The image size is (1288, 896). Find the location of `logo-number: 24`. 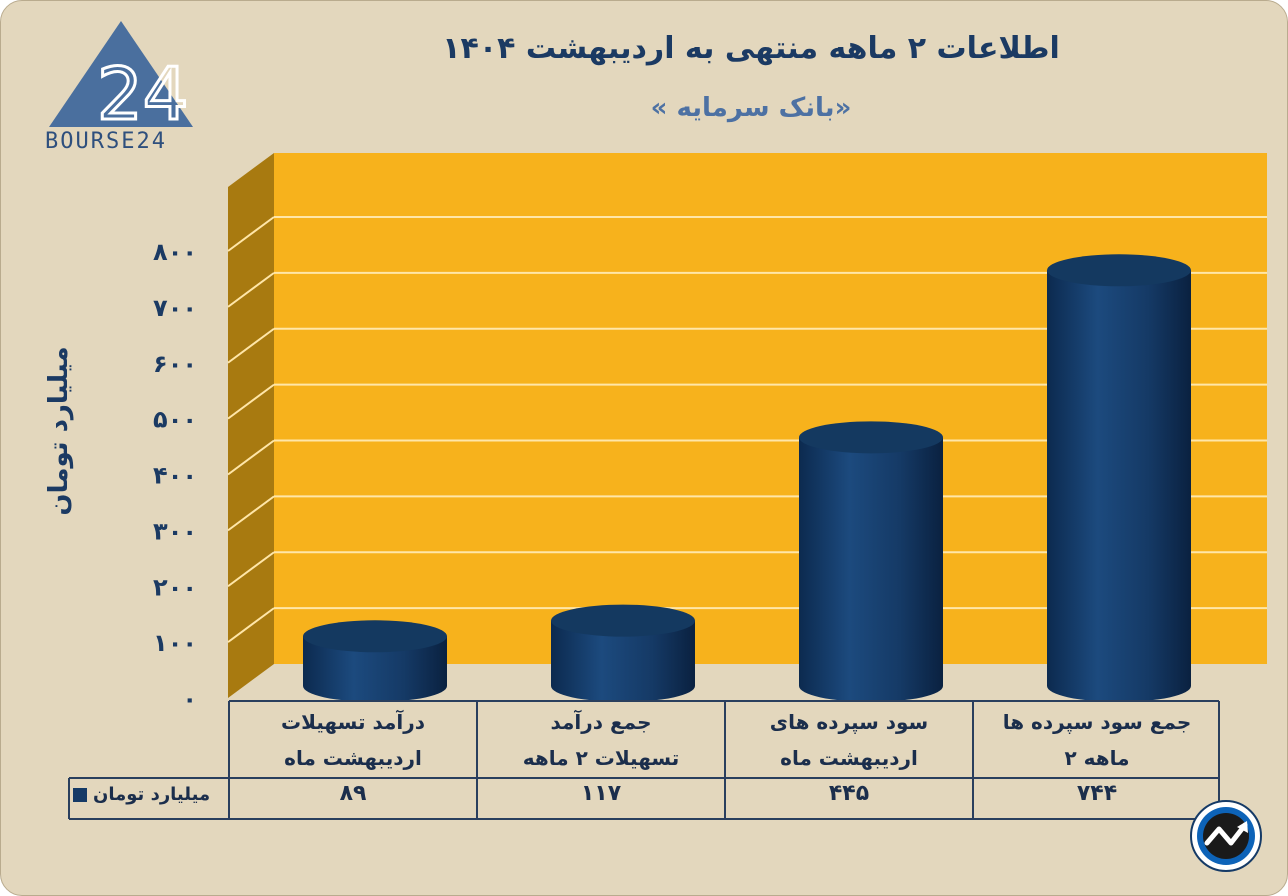

logo-number: 24 is located at coordinates (143, 94).